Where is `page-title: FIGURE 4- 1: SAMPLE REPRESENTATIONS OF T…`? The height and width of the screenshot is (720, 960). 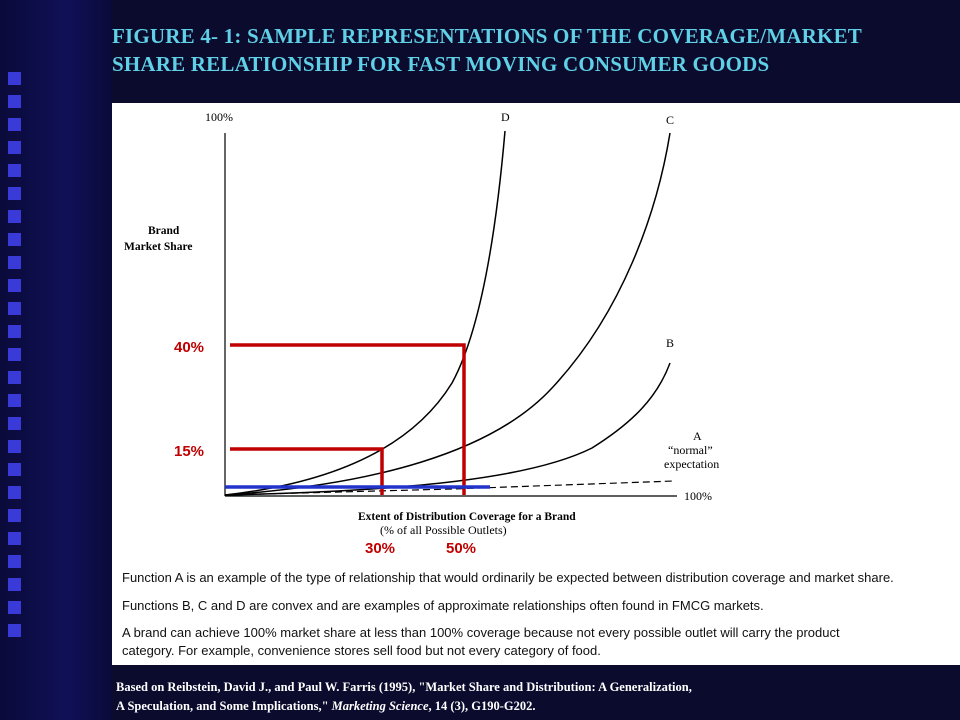 page-title: FIGURE 4- 1: SAMPLE REPRESENTATIONS OF T… is located at coordinates (535, 50).